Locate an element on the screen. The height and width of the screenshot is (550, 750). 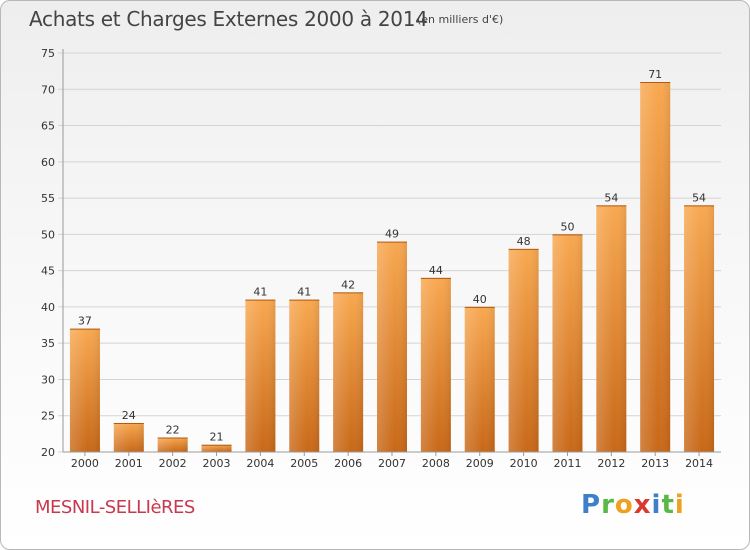
chart-subtitle: (en milliers d'€) is located at coordinates (460, 19).